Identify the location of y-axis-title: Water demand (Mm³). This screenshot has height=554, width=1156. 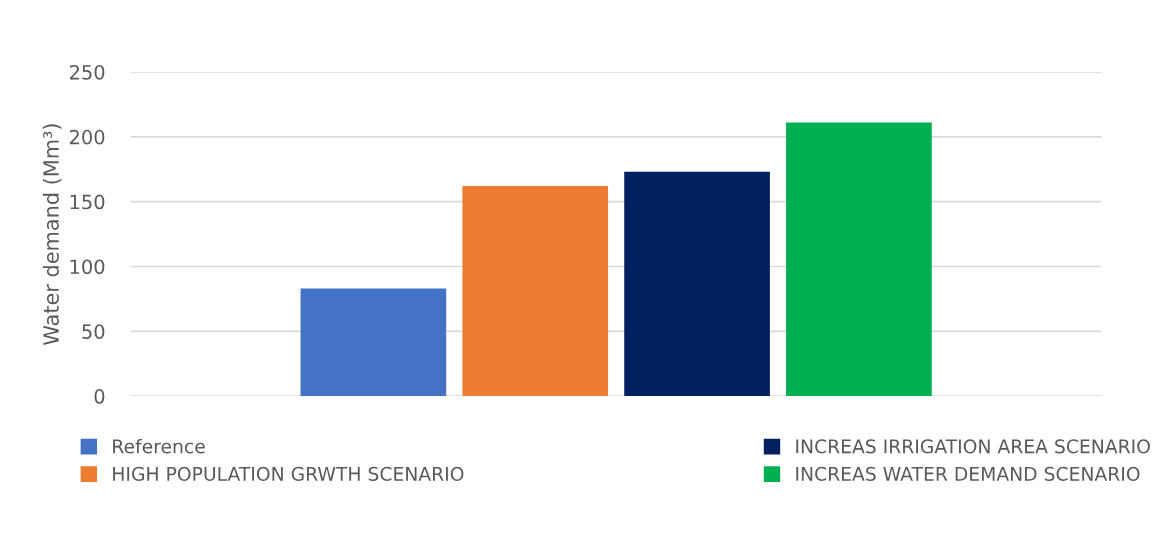
(52, 234).